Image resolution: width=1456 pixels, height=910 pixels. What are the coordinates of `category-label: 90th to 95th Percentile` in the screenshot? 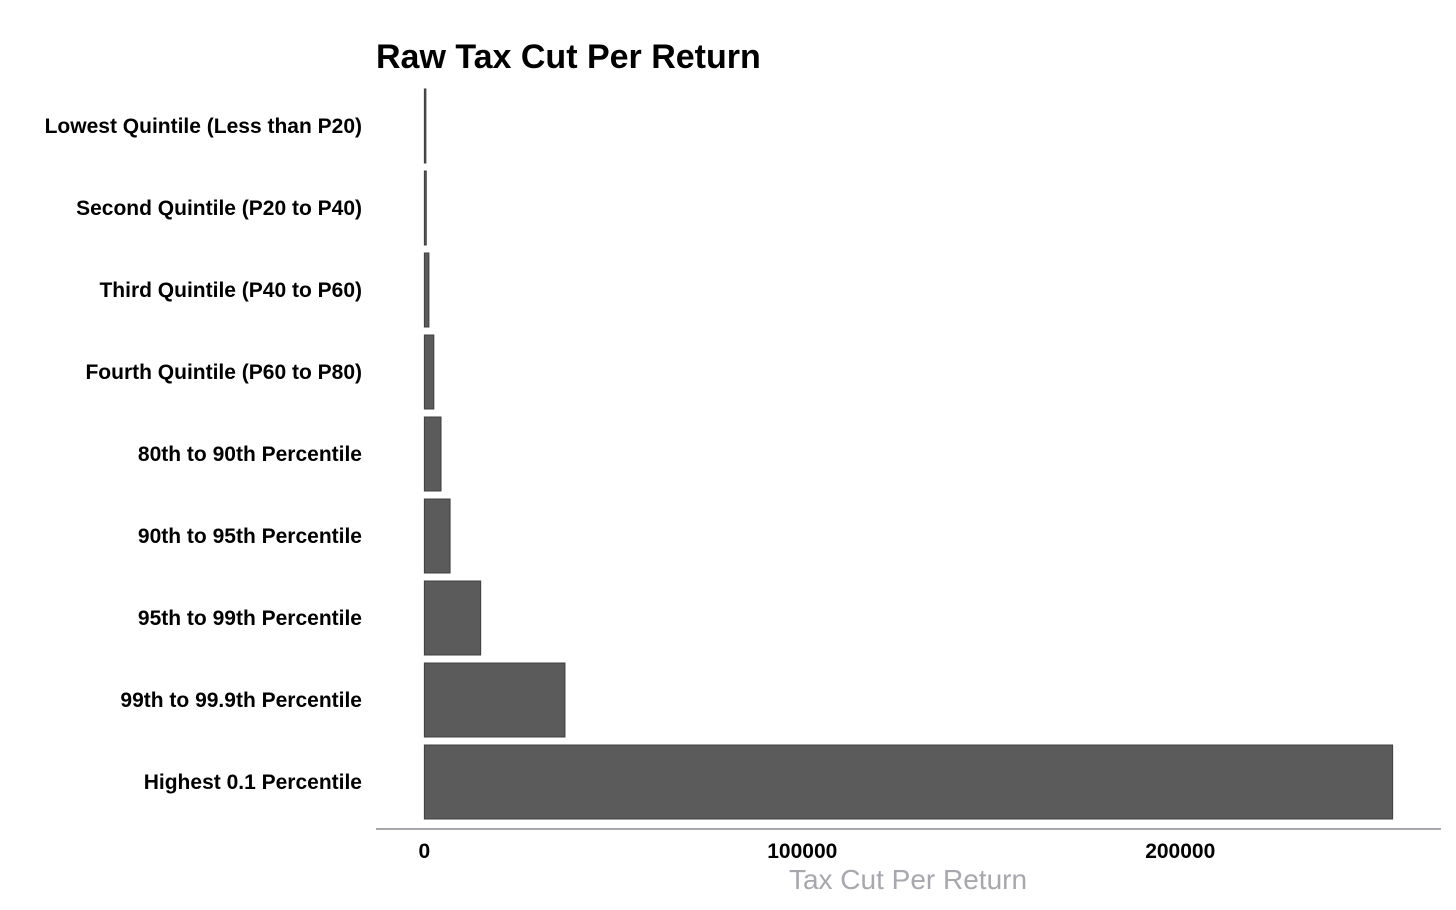 It's located at (250, 536).